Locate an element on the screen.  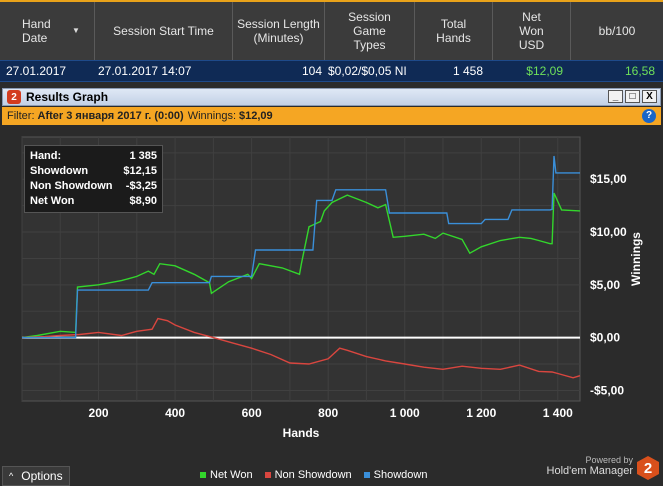
column-header-bb100: bb/100 is located at coordinates (617, 31).